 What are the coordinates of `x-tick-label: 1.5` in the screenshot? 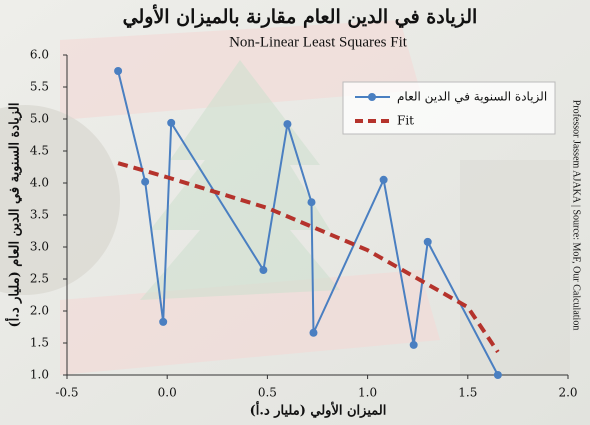 It's located at (467, 393).